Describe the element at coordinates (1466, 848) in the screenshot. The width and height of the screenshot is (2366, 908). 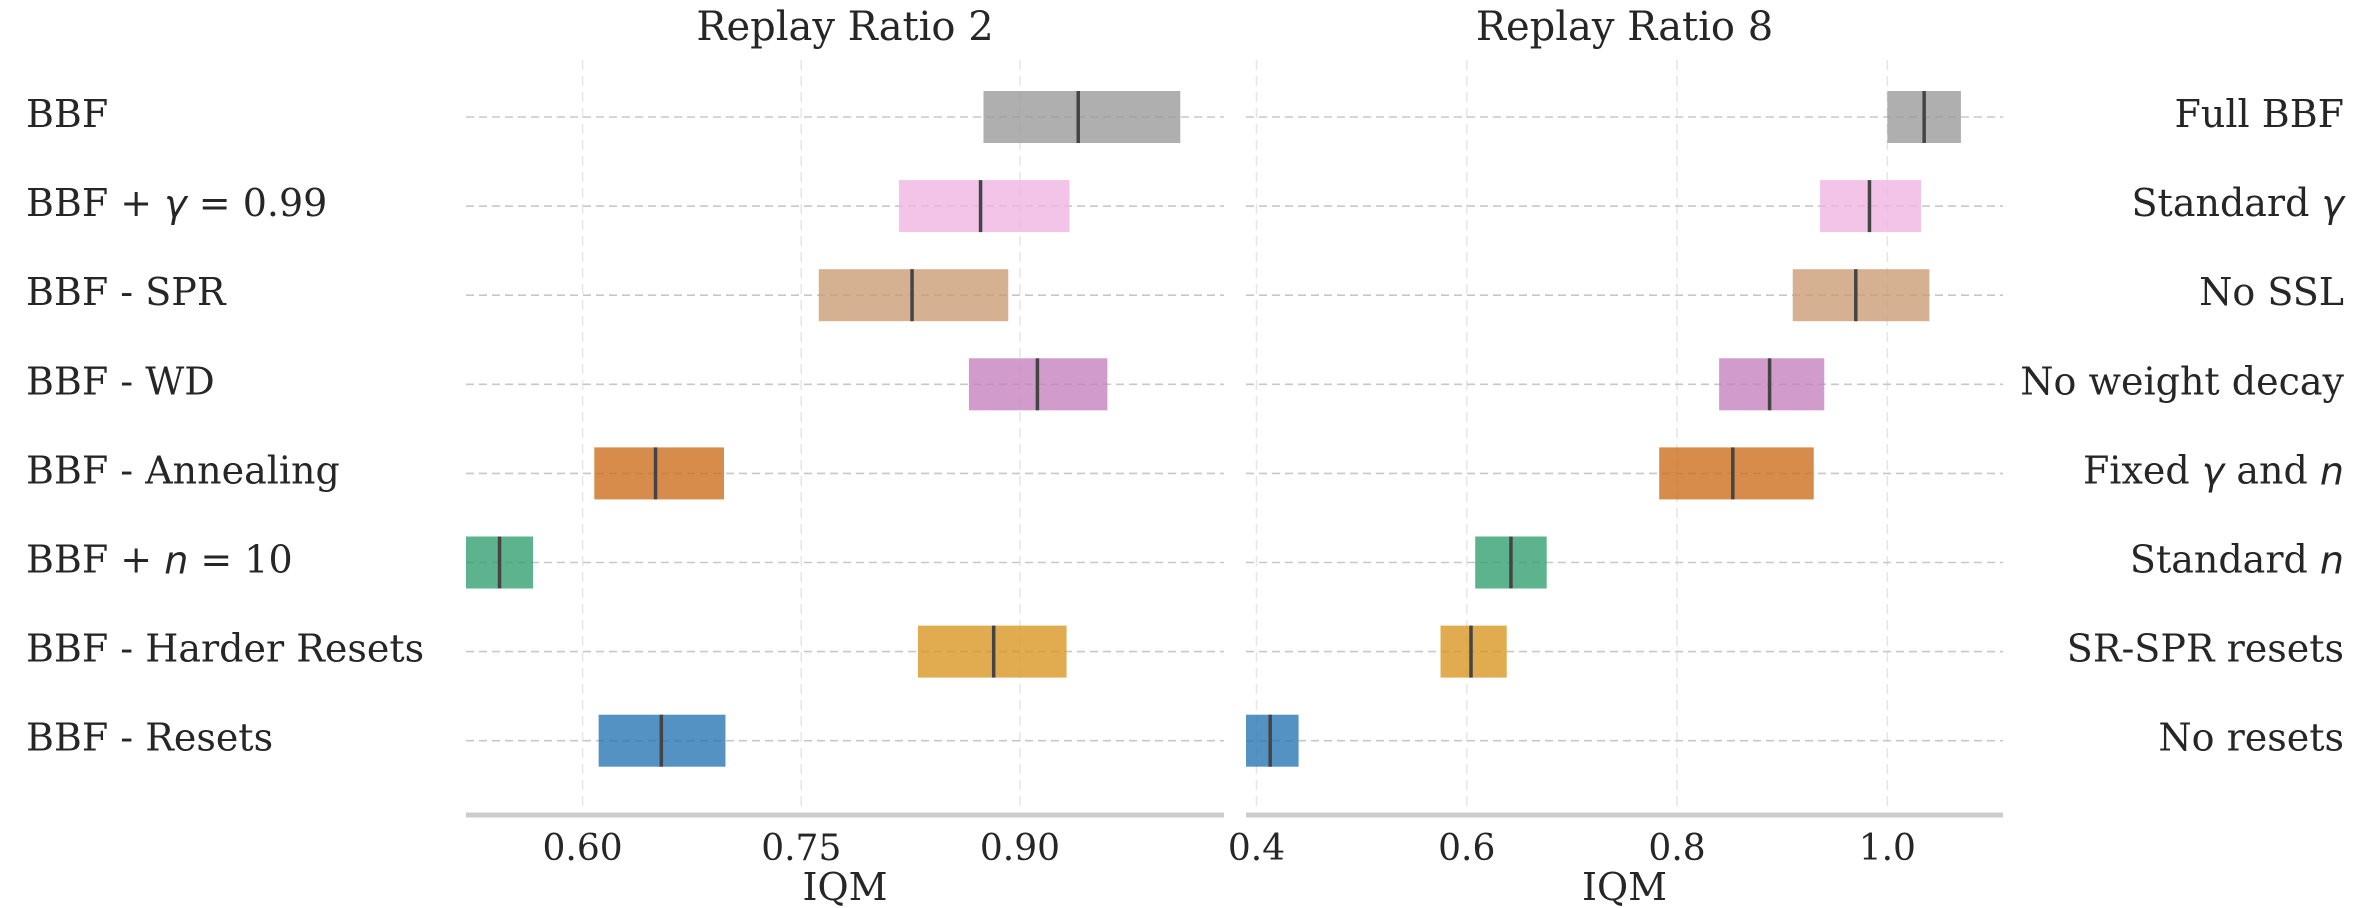
I see `x-tick-label: 0.6` at that location.